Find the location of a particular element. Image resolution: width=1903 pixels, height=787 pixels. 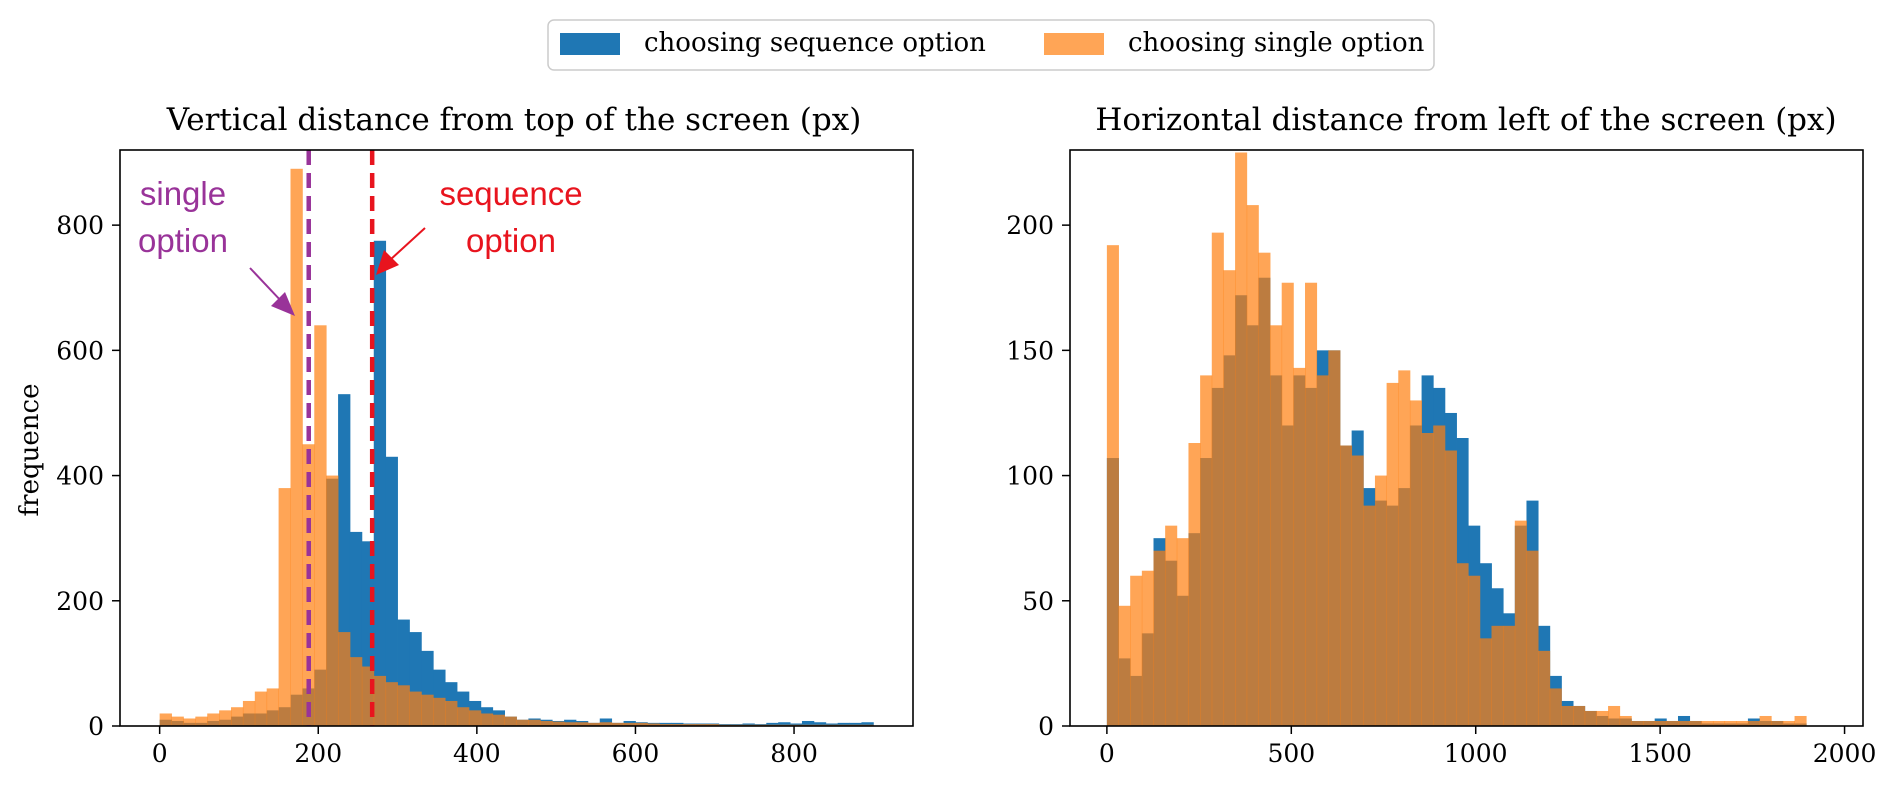

annotation-sequence-arrowhead is located at coordinates (387, 262).